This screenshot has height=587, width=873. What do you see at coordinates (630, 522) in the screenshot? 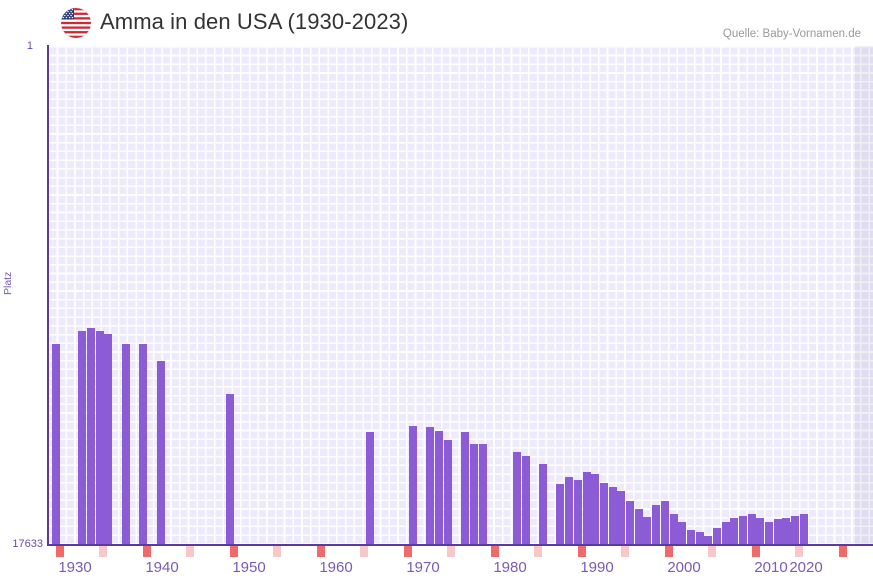
I see `bar-1997` at bounding box center [630, 522].